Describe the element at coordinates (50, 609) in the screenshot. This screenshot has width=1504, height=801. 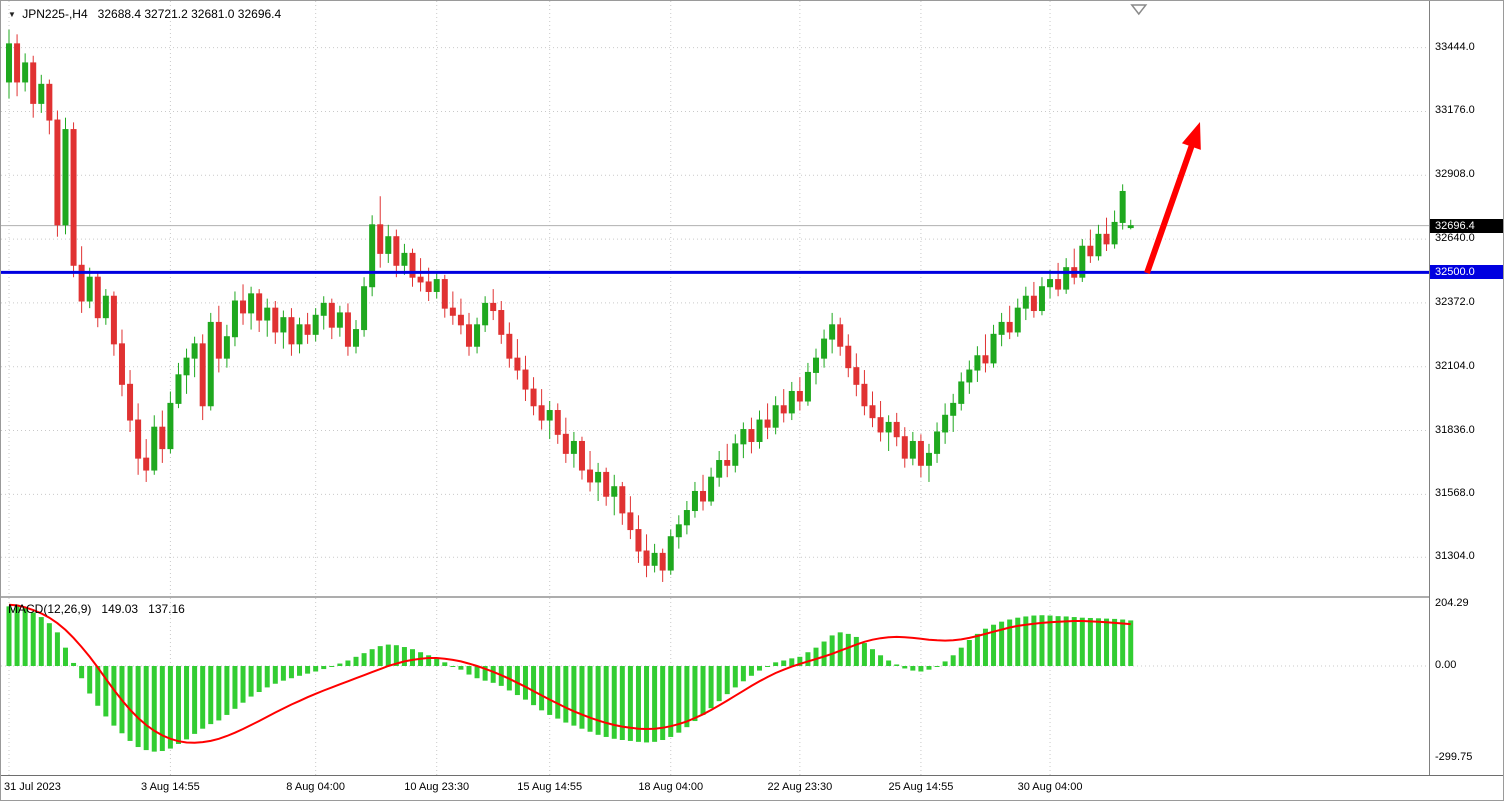
I see `macd-name-label: MACD(12,26,9)` at that location.